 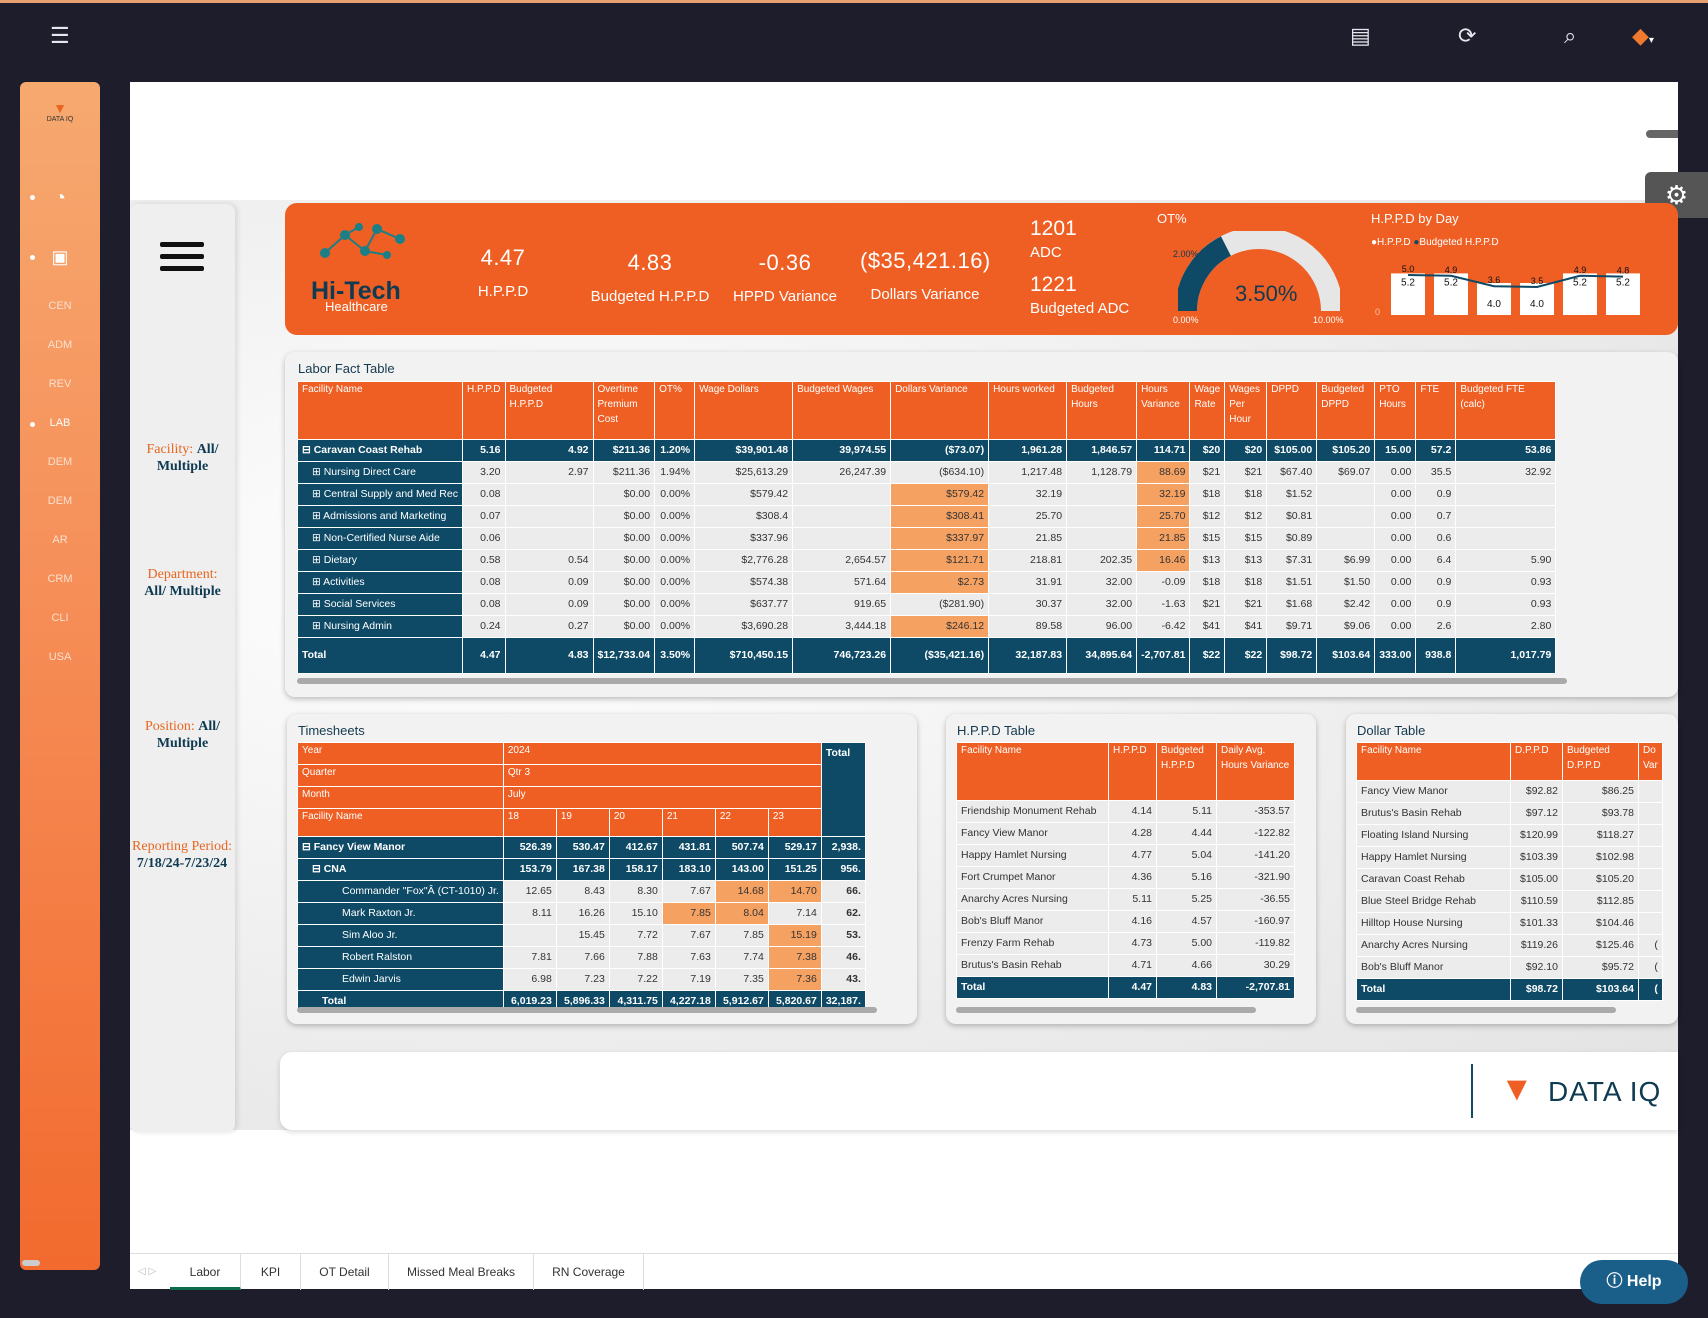 I want to click on sidebar-item-lab: LAB, so click(x=60, y=423).